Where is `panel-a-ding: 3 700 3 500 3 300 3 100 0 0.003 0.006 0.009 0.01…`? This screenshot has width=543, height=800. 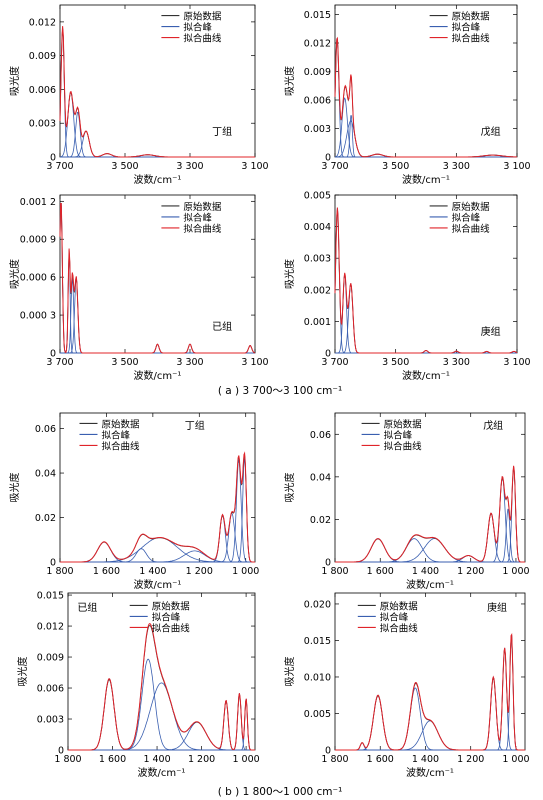
panel-a-ding: 3 700 3 500 3 300 3 100 0 0.003 0.006 0.009 0.01… is located at coordinates (138, 95).